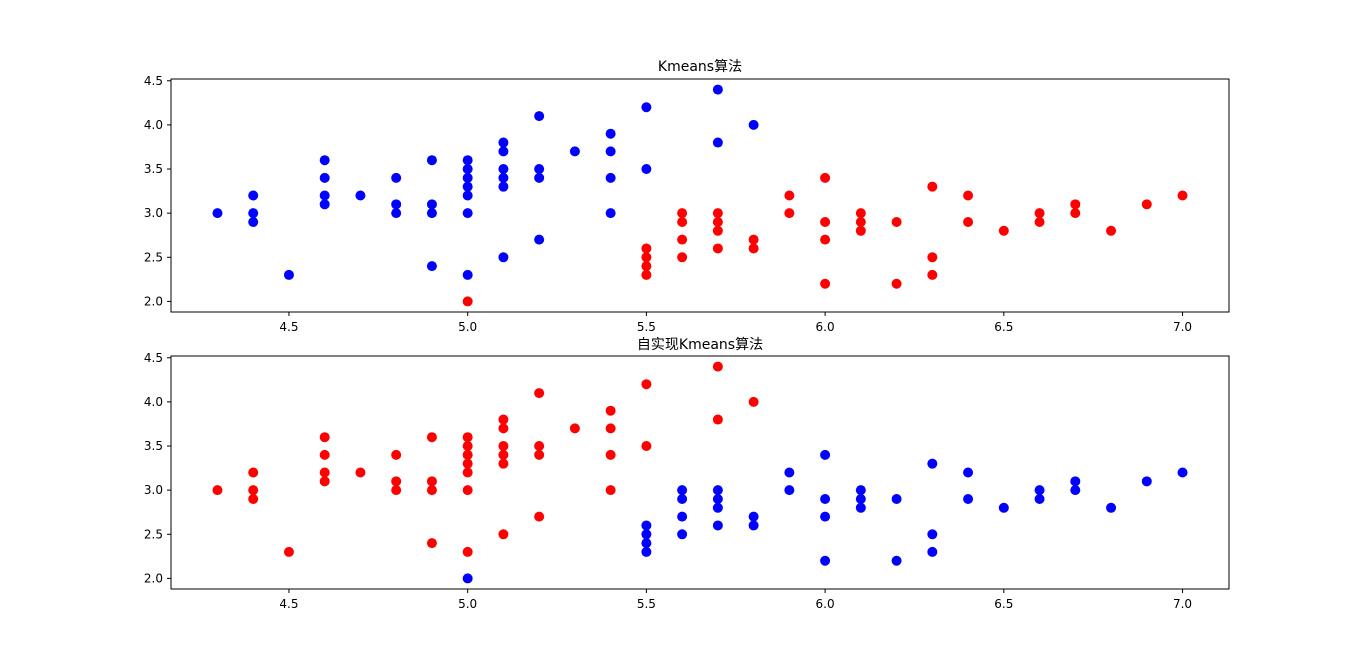 This screenshot has width=1366, height=661. Describe the element at coordinates (153, 213) in the screenshot. I see `y-tick-label: 3.0` at that location.